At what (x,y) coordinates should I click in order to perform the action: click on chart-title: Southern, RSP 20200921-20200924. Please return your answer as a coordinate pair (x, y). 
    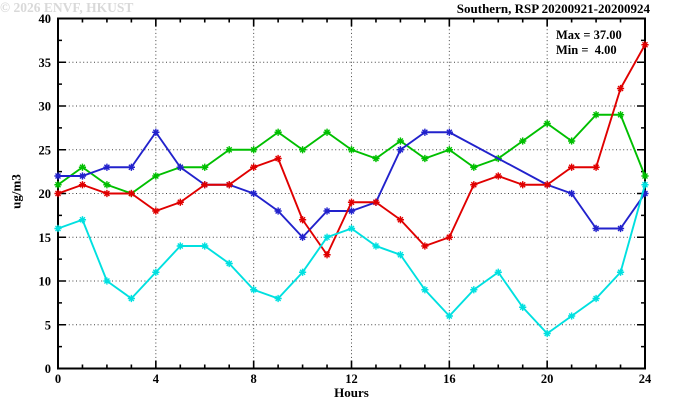
    Looking at the image, I should click on (553, 8).